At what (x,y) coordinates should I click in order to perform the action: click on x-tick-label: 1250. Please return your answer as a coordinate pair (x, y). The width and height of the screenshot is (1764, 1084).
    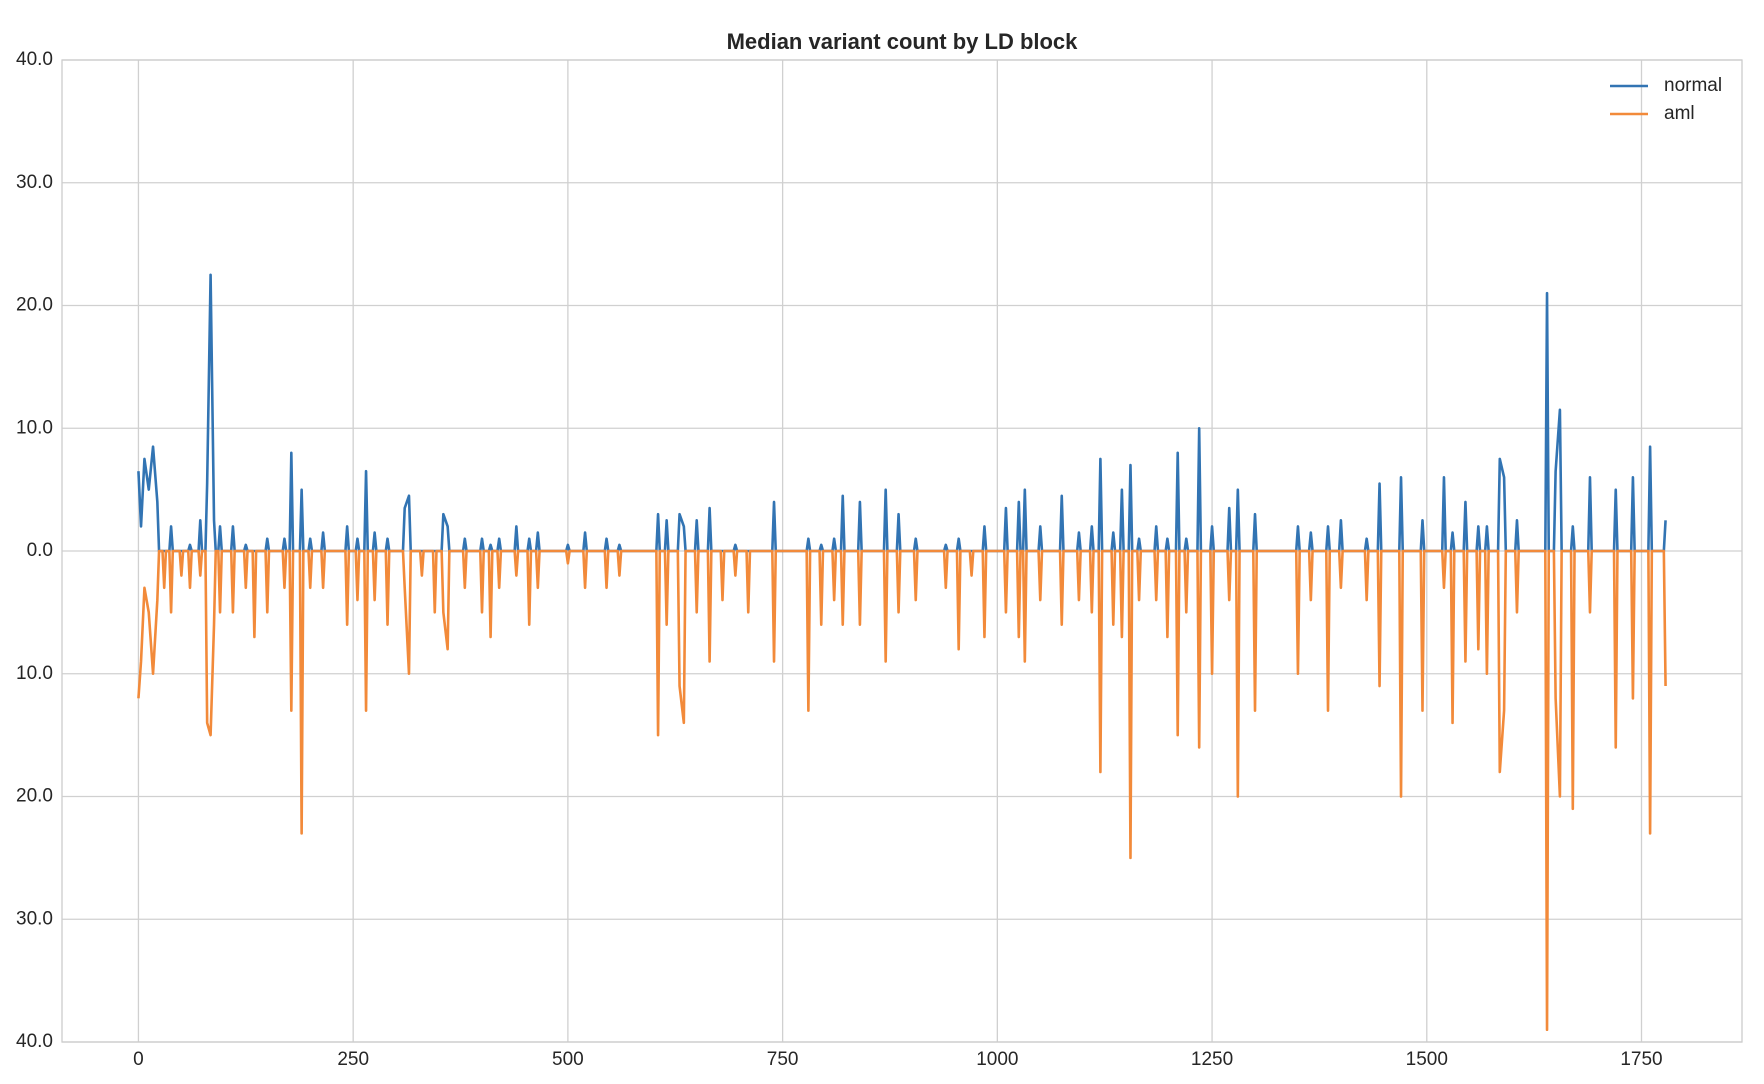
    Looking at the image, I should click on (1212, 1059).